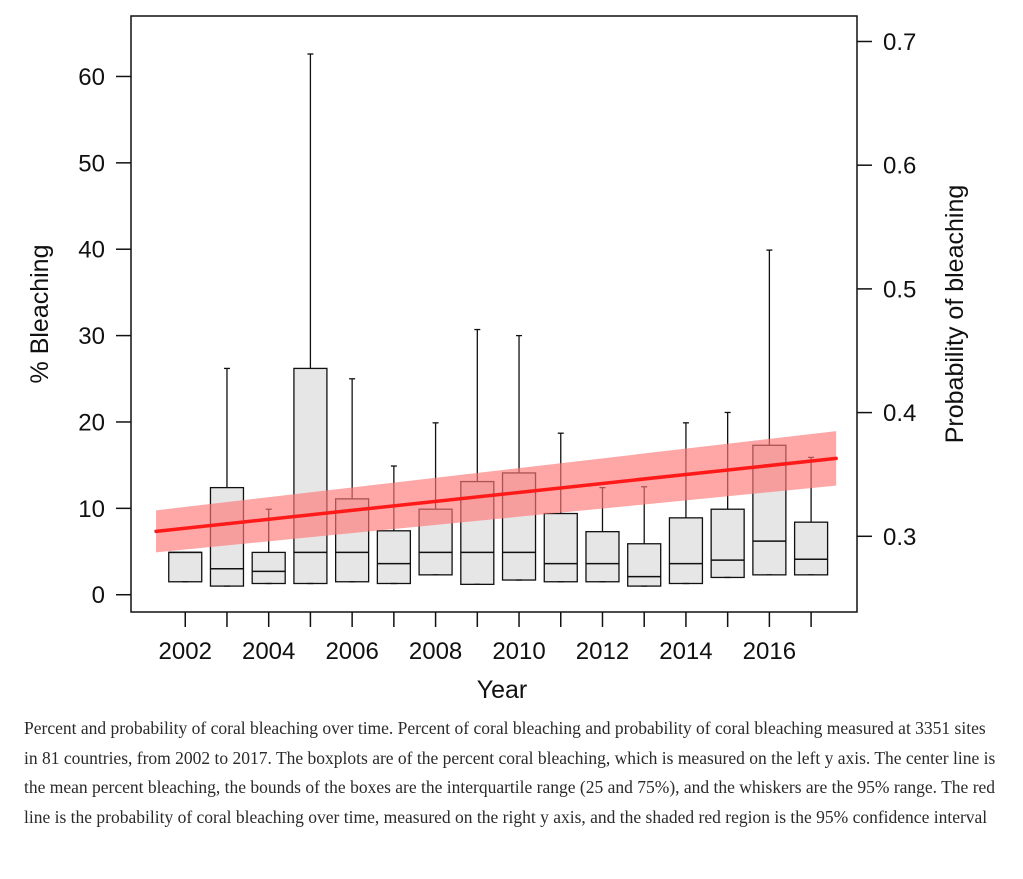  What do you see at coordinates (435, 651) in the screenshot?
I see `x-tick-label: 2008` at bounding box center [435, 651].